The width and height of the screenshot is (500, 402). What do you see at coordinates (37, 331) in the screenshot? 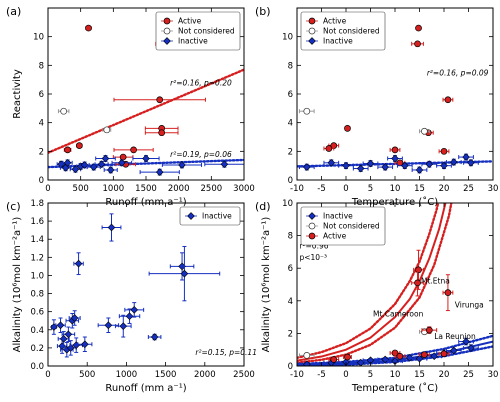
I see `y-tick-label: 0.4` at bounding box center [37, 331].